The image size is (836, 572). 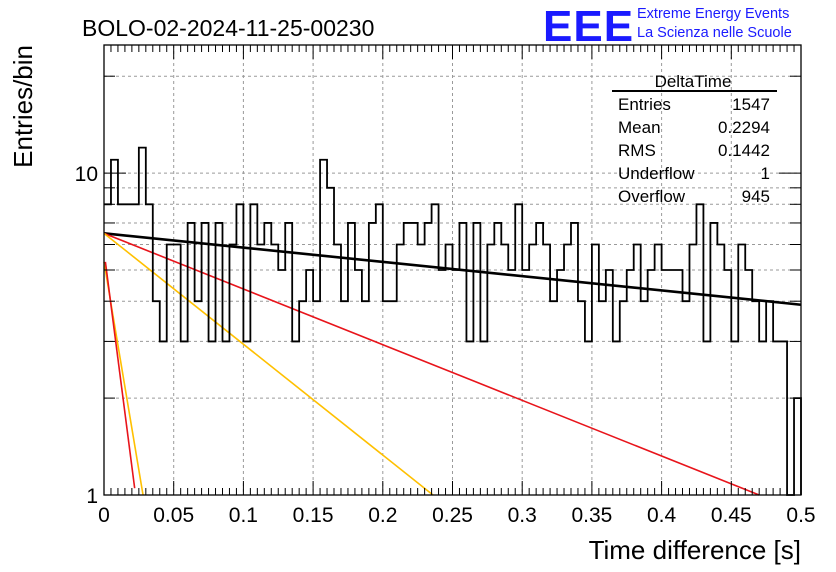 What do you see at coordinates (693, 81) in the screenshot?
I see `stats-title: DeltaTime` at bounding box center [693, 81].